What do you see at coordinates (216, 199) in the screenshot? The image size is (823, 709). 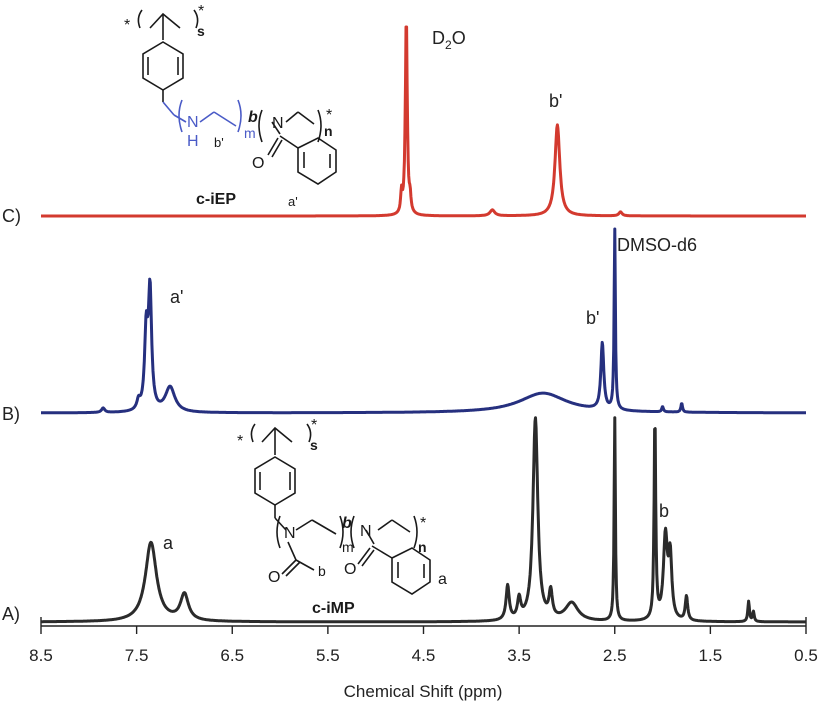 I see `structure-c-iep-name: c-iEP` at bounding box center [216, 199].